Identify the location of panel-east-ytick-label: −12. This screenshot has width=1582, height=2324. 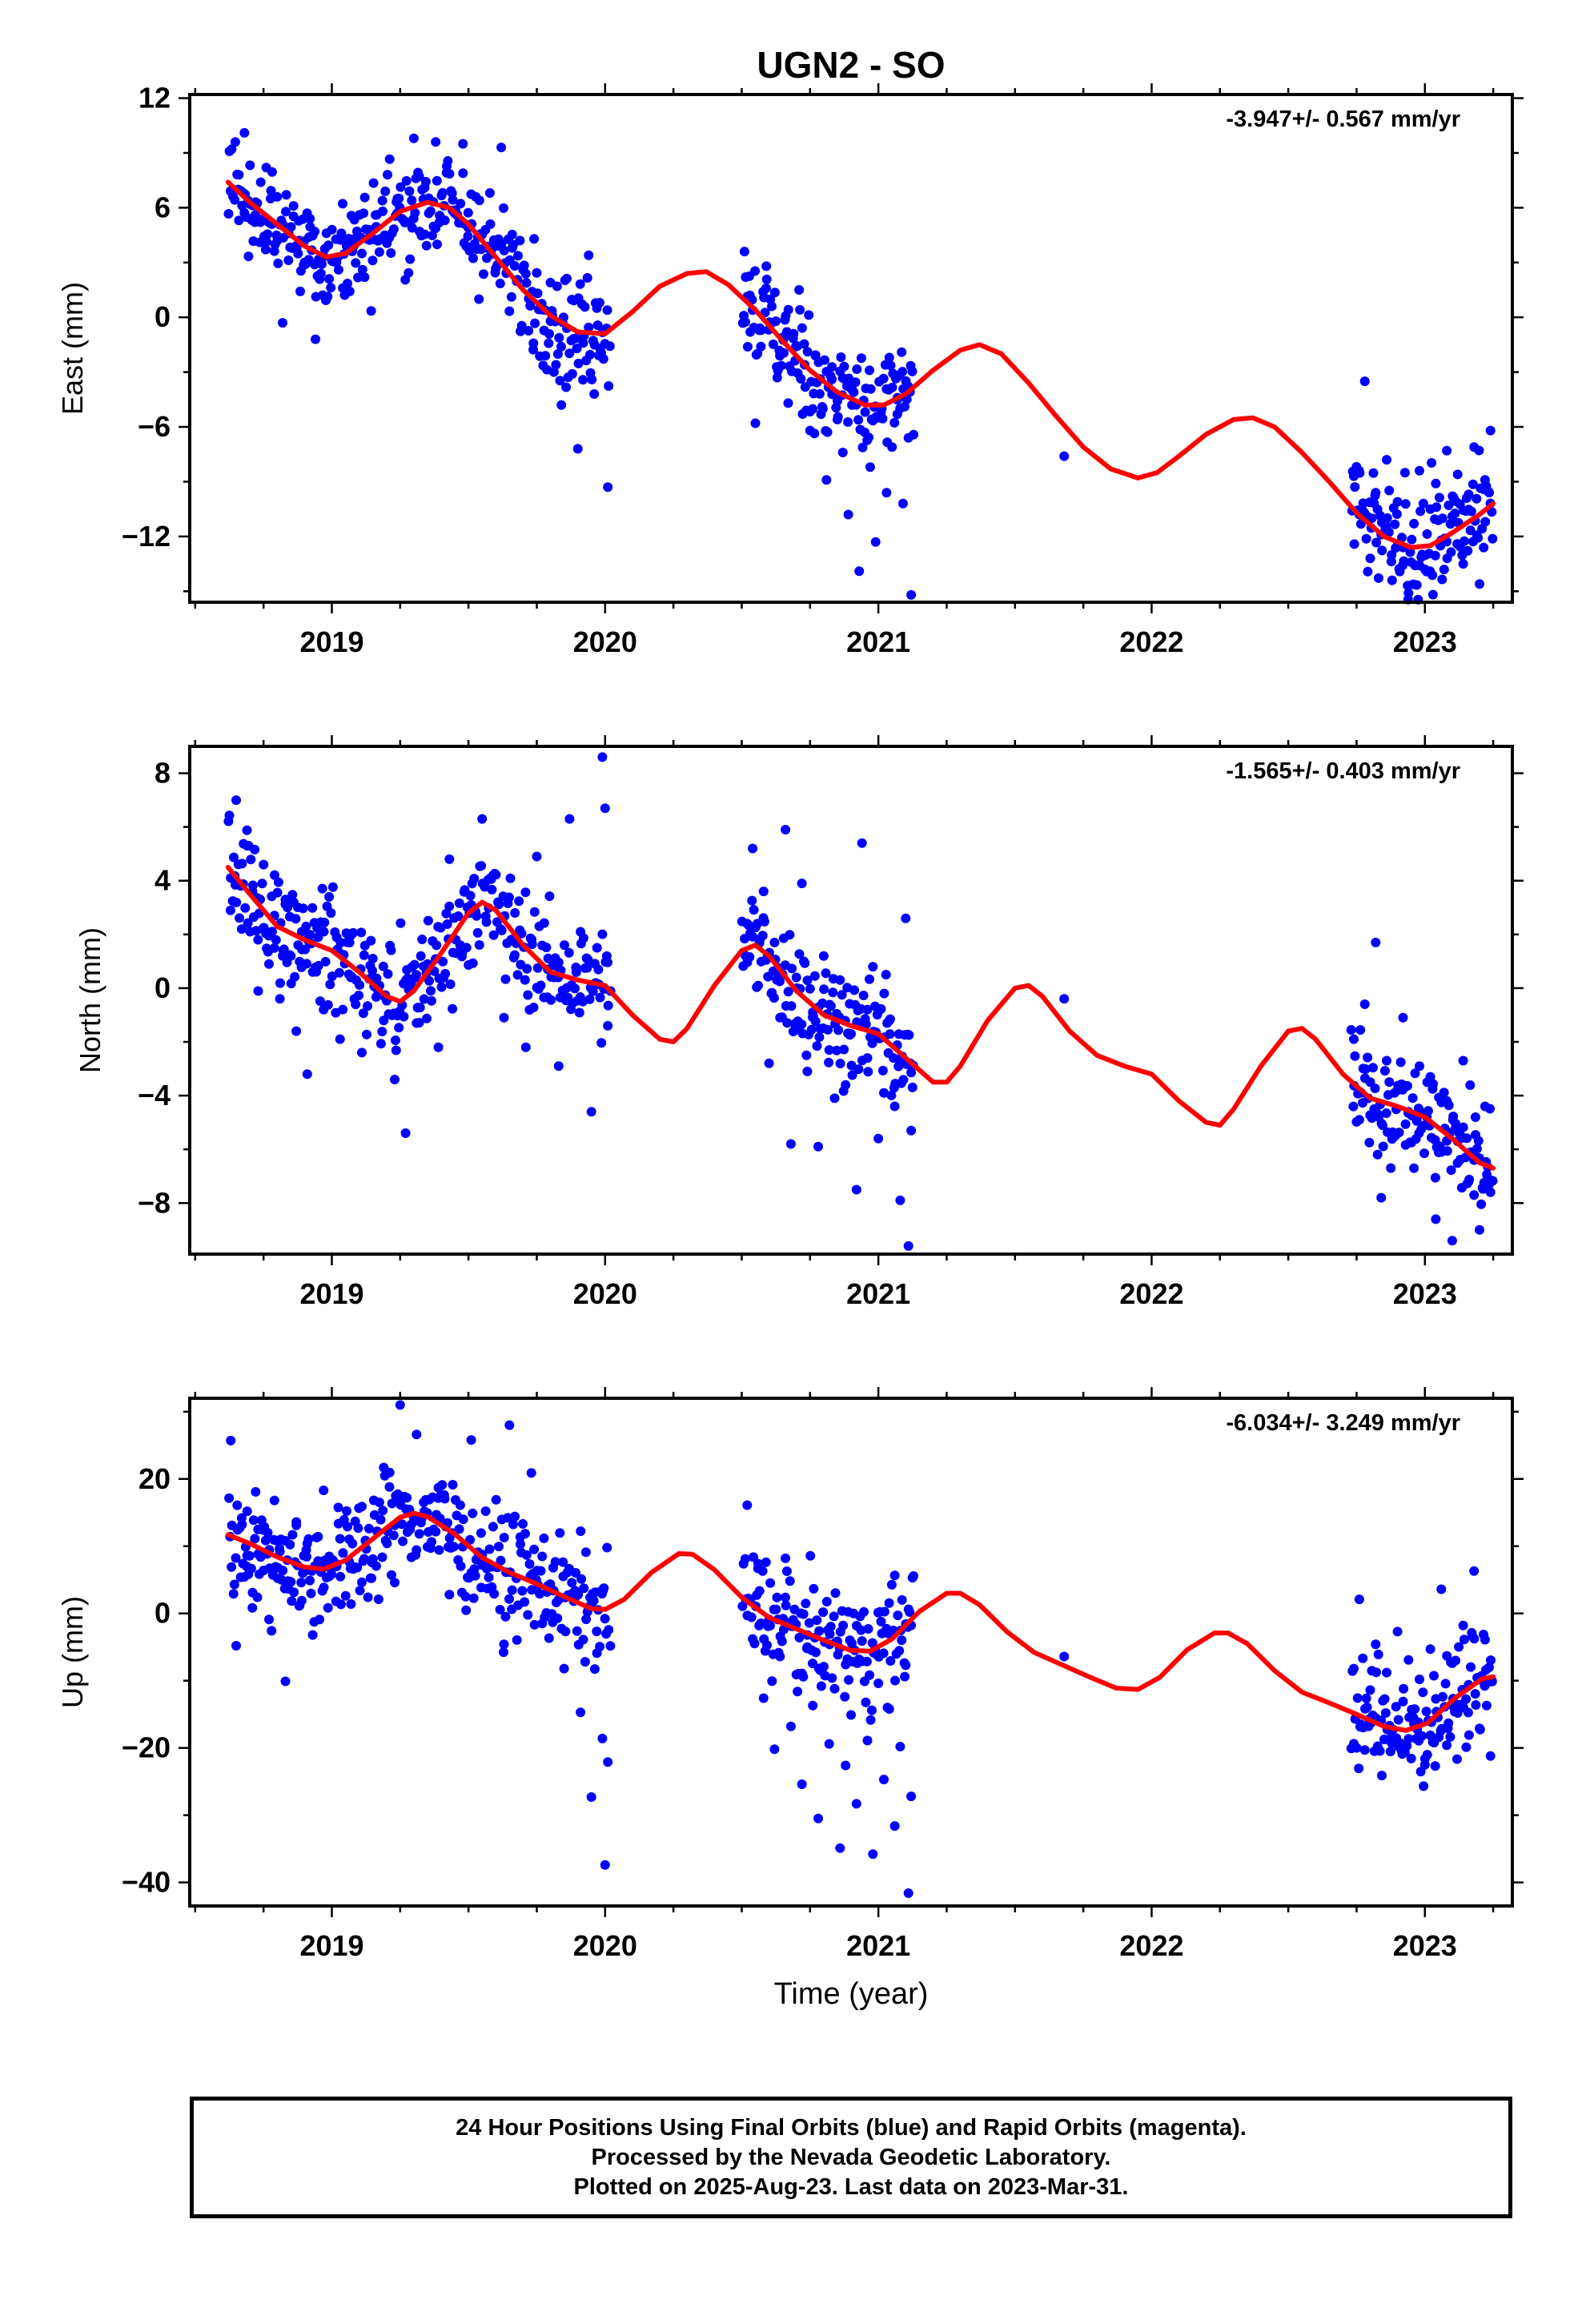
(146, 536).